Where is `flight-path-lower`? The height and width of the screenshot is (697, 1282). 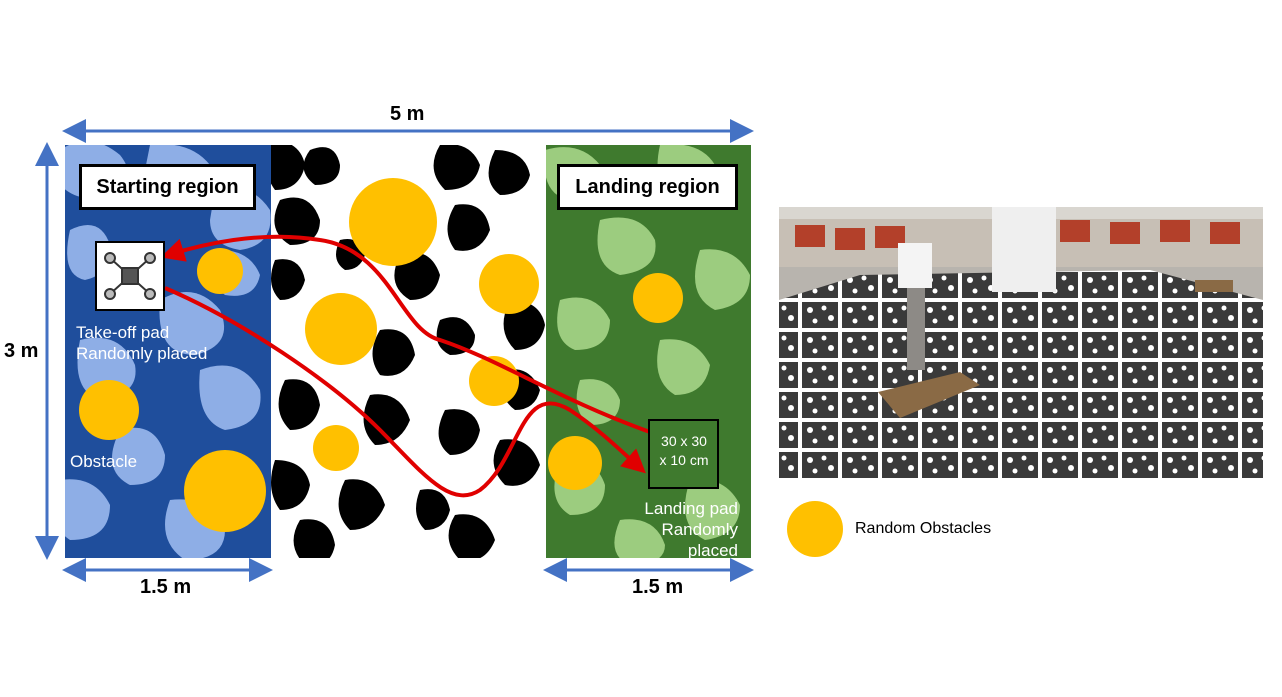
flight-path-lower is located at coordinates (405, 392).